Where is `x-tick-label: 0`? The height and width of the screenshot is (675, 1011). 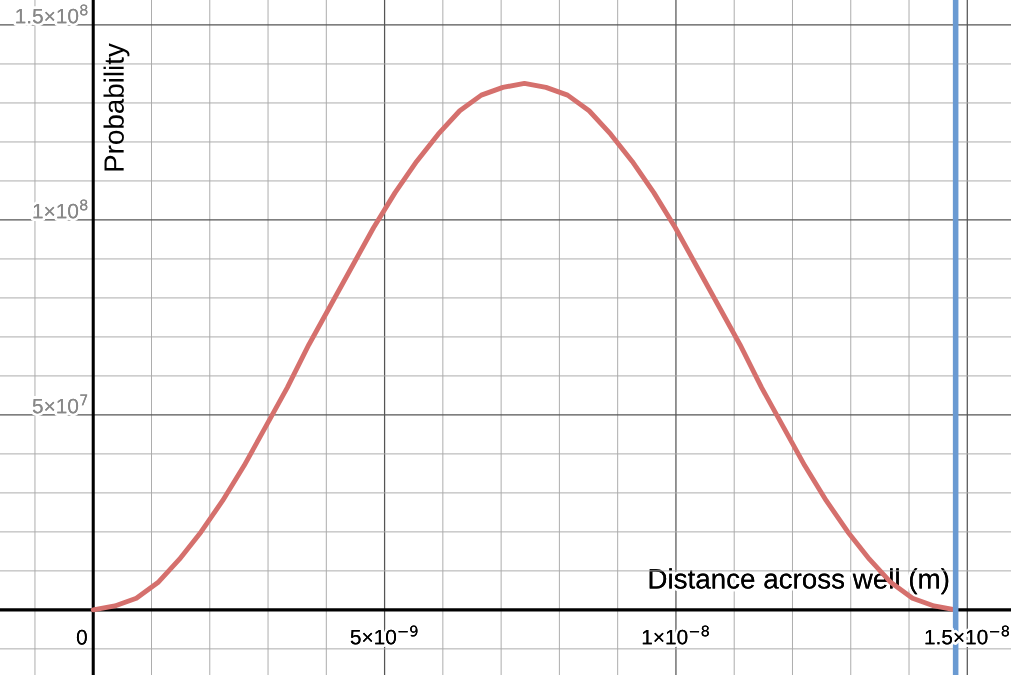
x-tick-label: 0 is located at coordinates (81, 637).